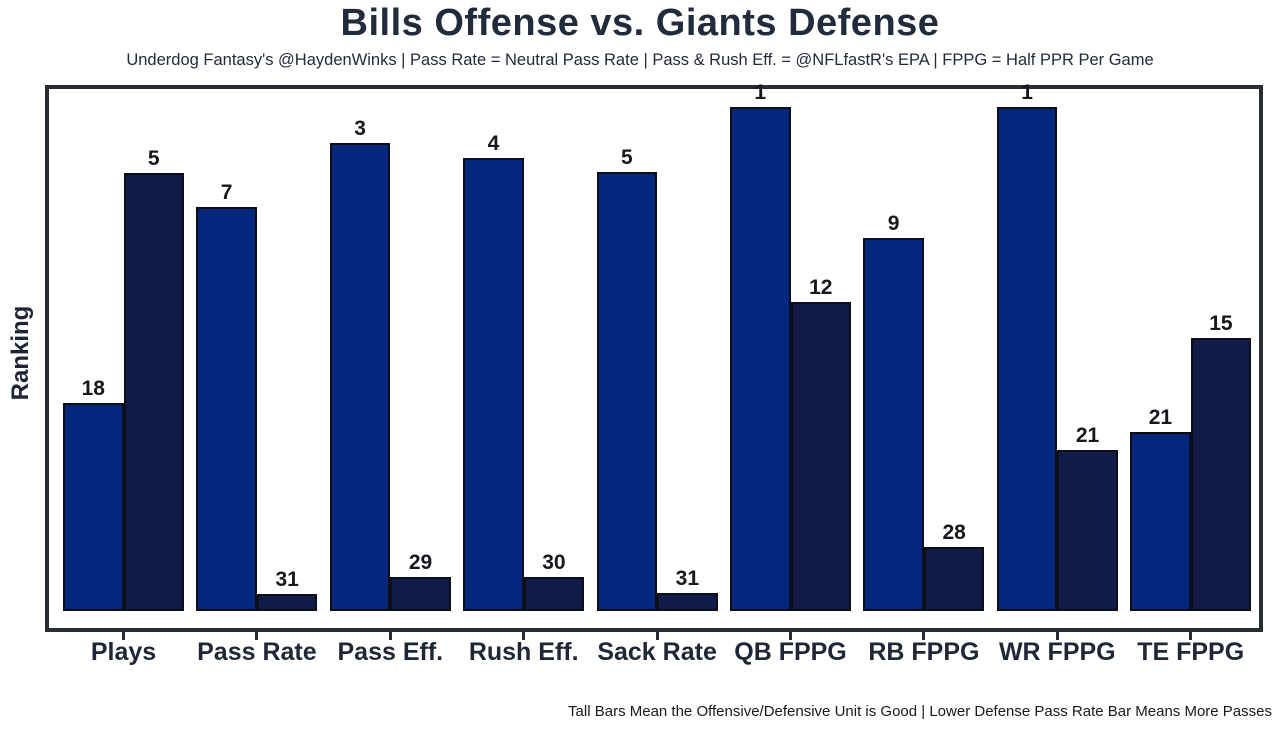 Image resolution: width=1280 pixels, height=730 pixels. What do you see at coordinates (523, 652) in the screenshot?
I see `x-axis-category-label: Rush Eff.` at bounding box center [523, 652].